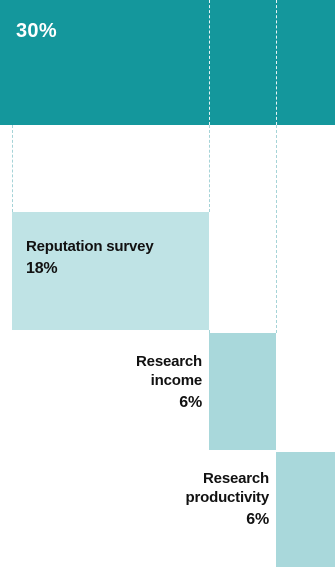  What do you see at coordinates (227, 488) in the screenshot?
I see `segment-name-research-productivity: Research productivity` at bounding box center [227, 488].